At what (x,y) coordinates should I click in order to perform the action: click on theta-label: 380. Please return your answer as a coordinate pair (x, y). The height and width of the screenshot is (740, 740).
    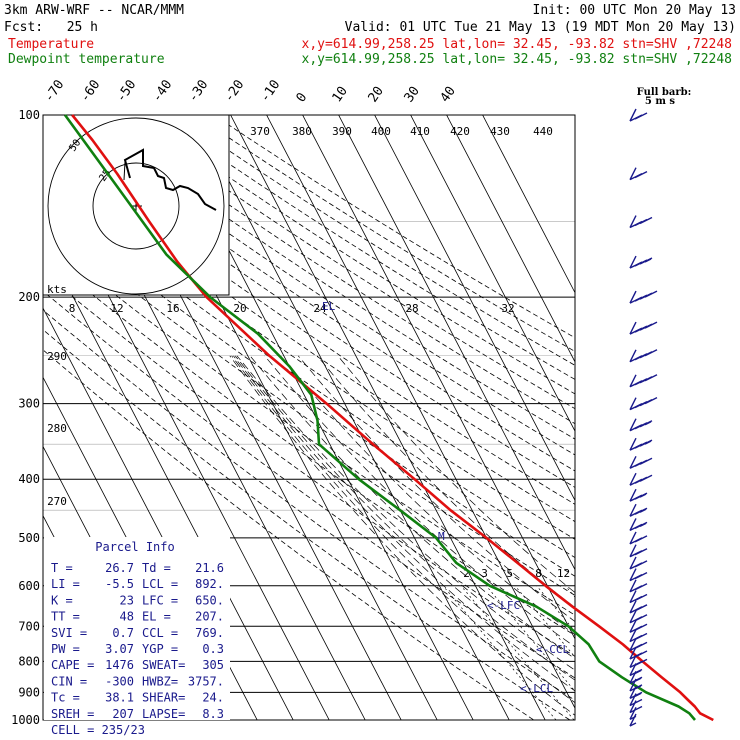
    Looking at the image, I should click on (302, 131).